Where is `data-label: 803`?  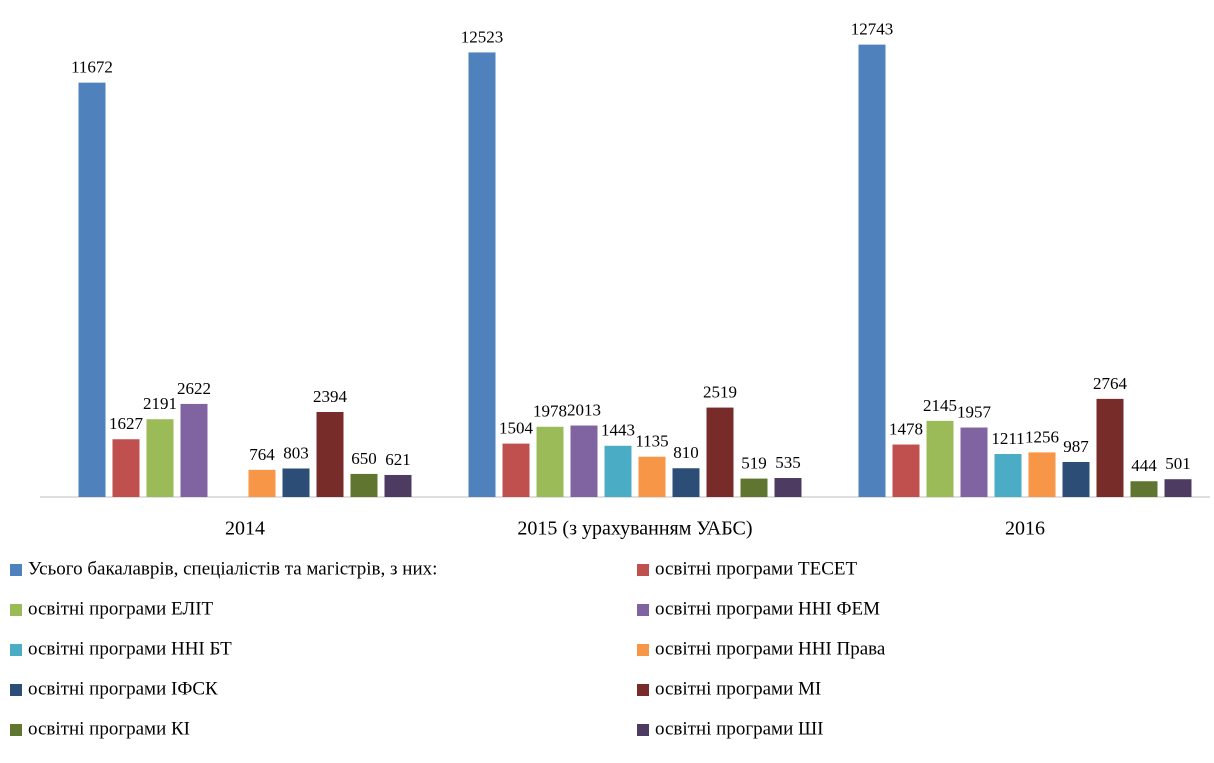 data-label: 803 is located at coordinates (296, 452).